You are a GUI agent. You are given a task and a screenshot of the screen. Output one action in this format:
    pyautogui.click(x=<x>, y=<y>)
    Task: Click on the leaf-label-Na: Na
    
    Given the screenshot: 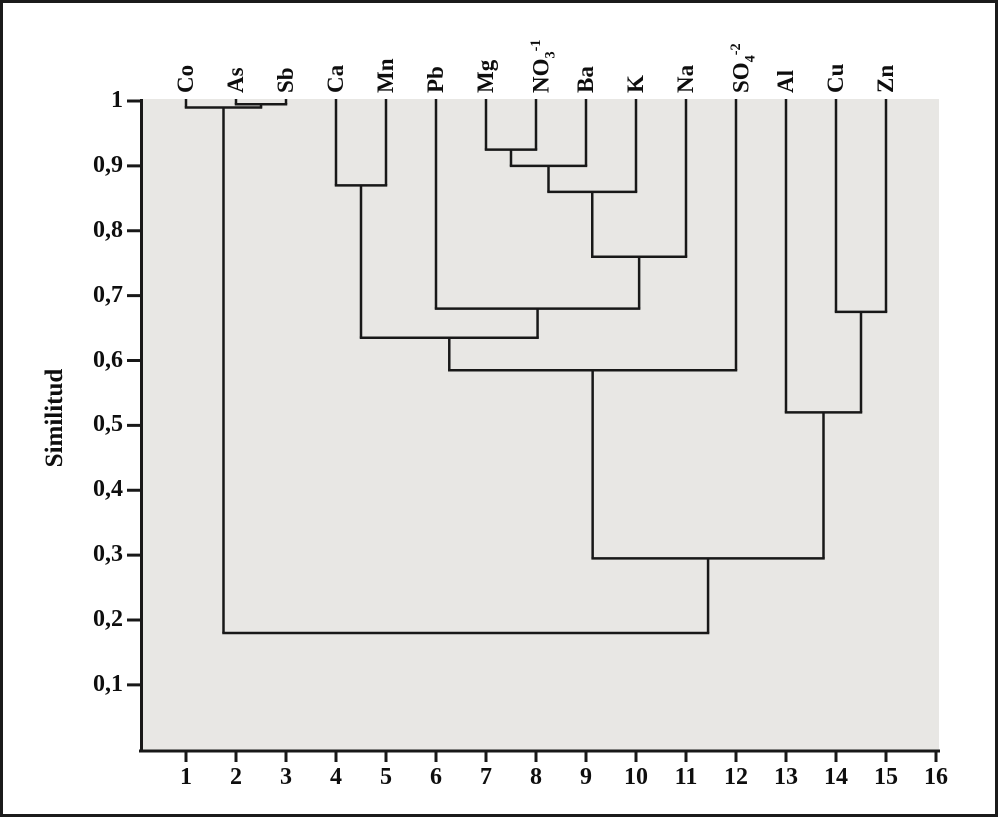 What is the action you would take?
    pyautogui.click(x=685, y=78)
    